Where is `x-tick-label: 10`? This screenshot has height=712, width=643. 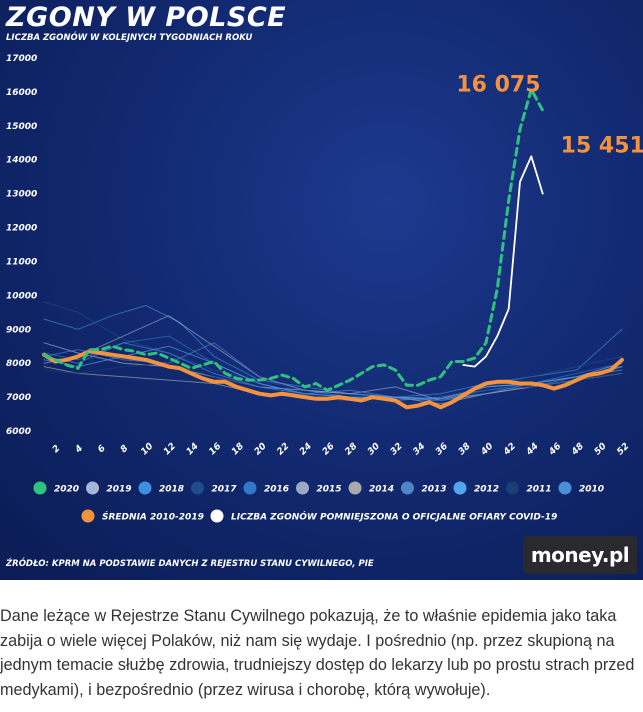 x-tick-label: 10 is located at coordinates (147, 449).